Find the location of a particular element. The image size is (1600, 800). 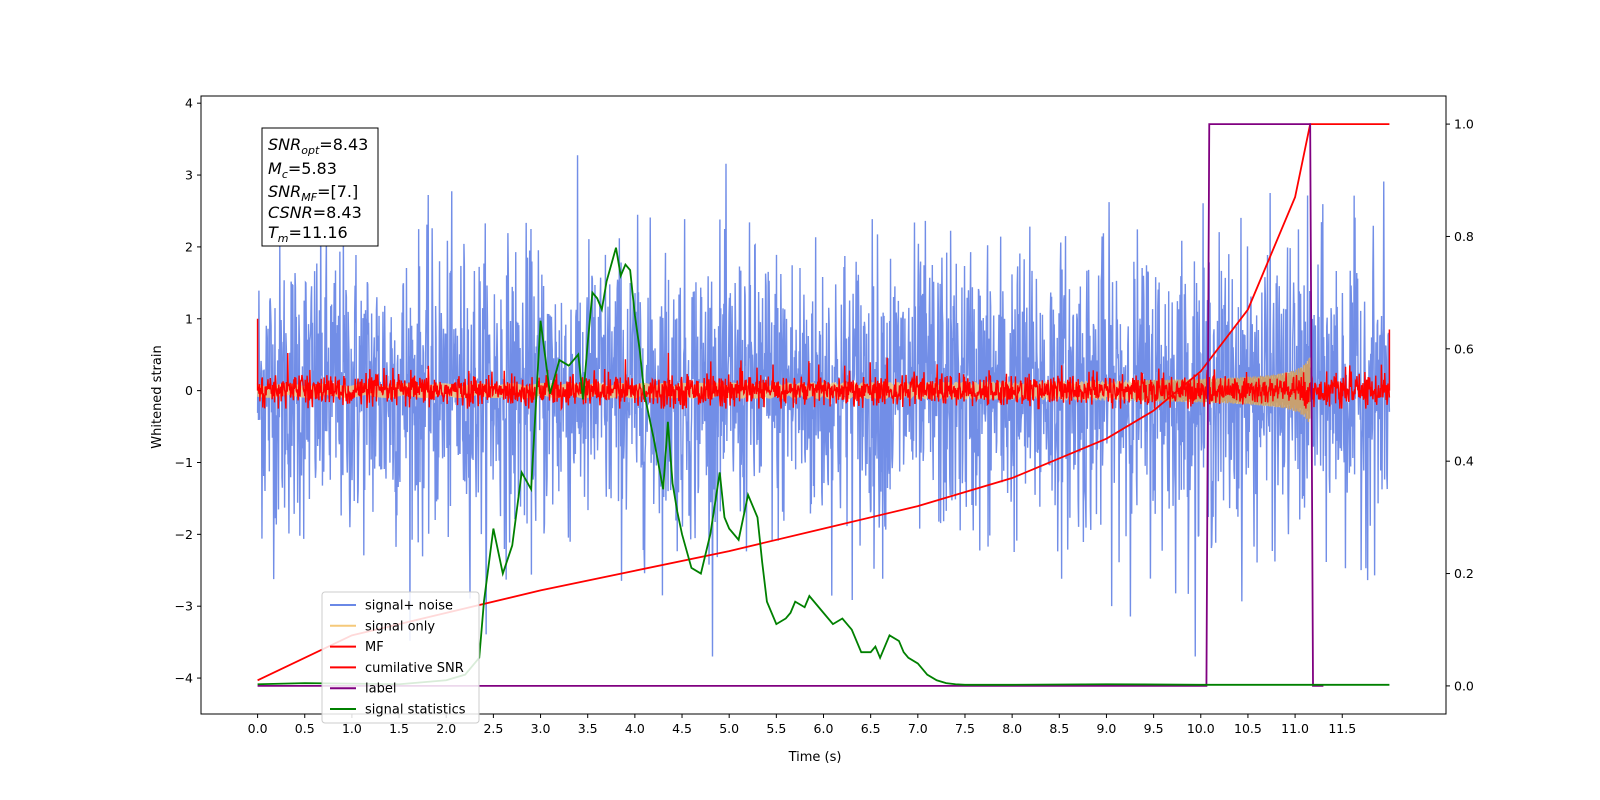

y-axis-label: Whitened strain is located at coordinates (157, 396).